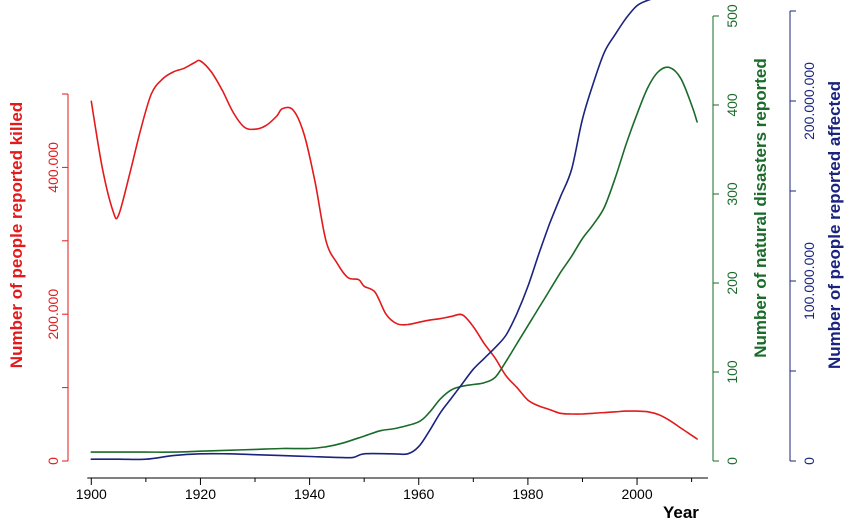  Describe the element at coordinates (732, 105) in the screenshot. I see `disasters-tick-label: 400` at that location.